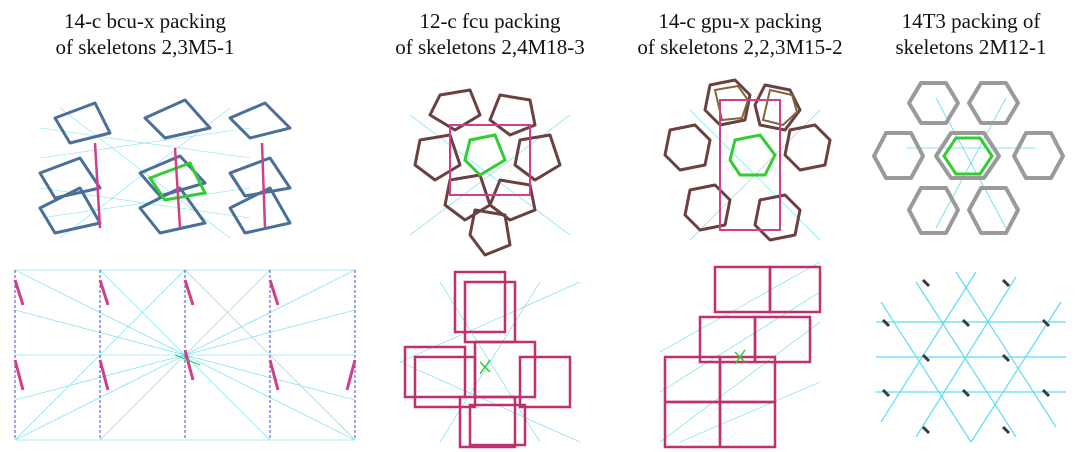 The width and height of the screenshot is (1076, 452). I want to click on net-diagram-bcu, so click(185, 355).